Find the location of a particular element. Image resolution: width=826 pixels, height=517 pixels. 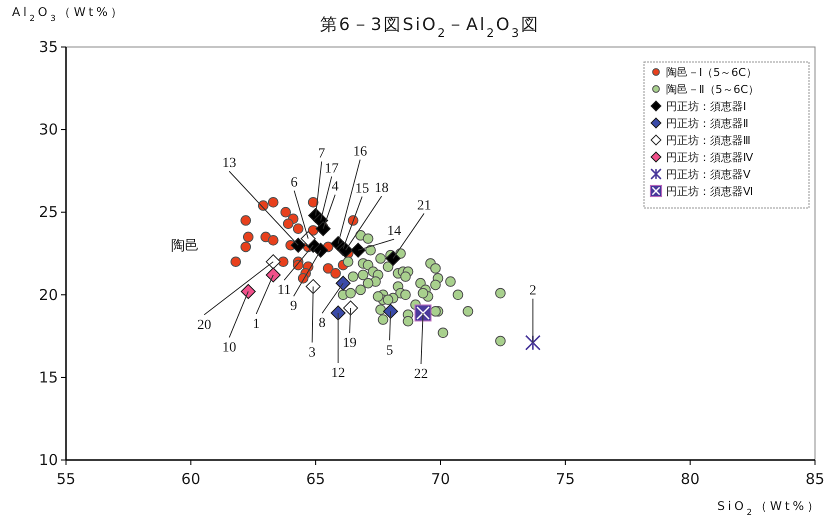

y-tick-label: 35 is located at coordinates (48, 47).